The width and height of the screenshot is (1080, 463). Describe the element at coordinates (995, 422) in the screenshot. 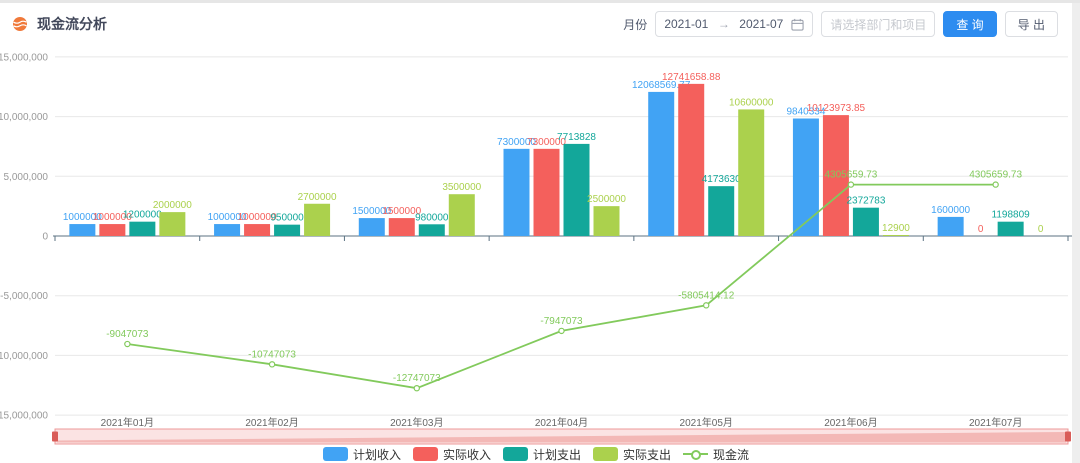

I see `x-axis-category-label: 2021年07月` at that location.